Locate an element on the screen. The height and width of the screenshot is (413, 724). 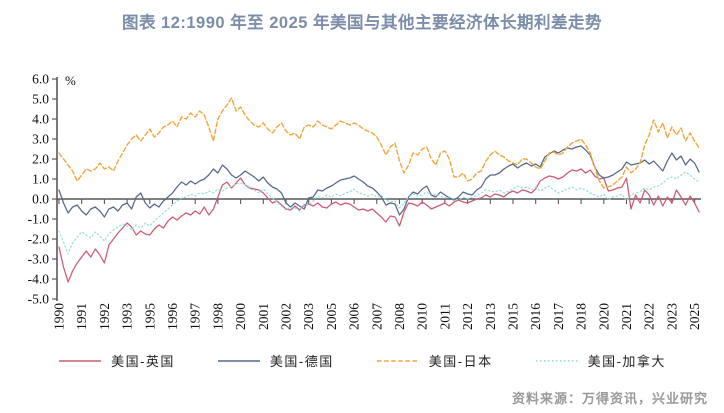
svg-text: 1991 is located at coordinates (81, 316).